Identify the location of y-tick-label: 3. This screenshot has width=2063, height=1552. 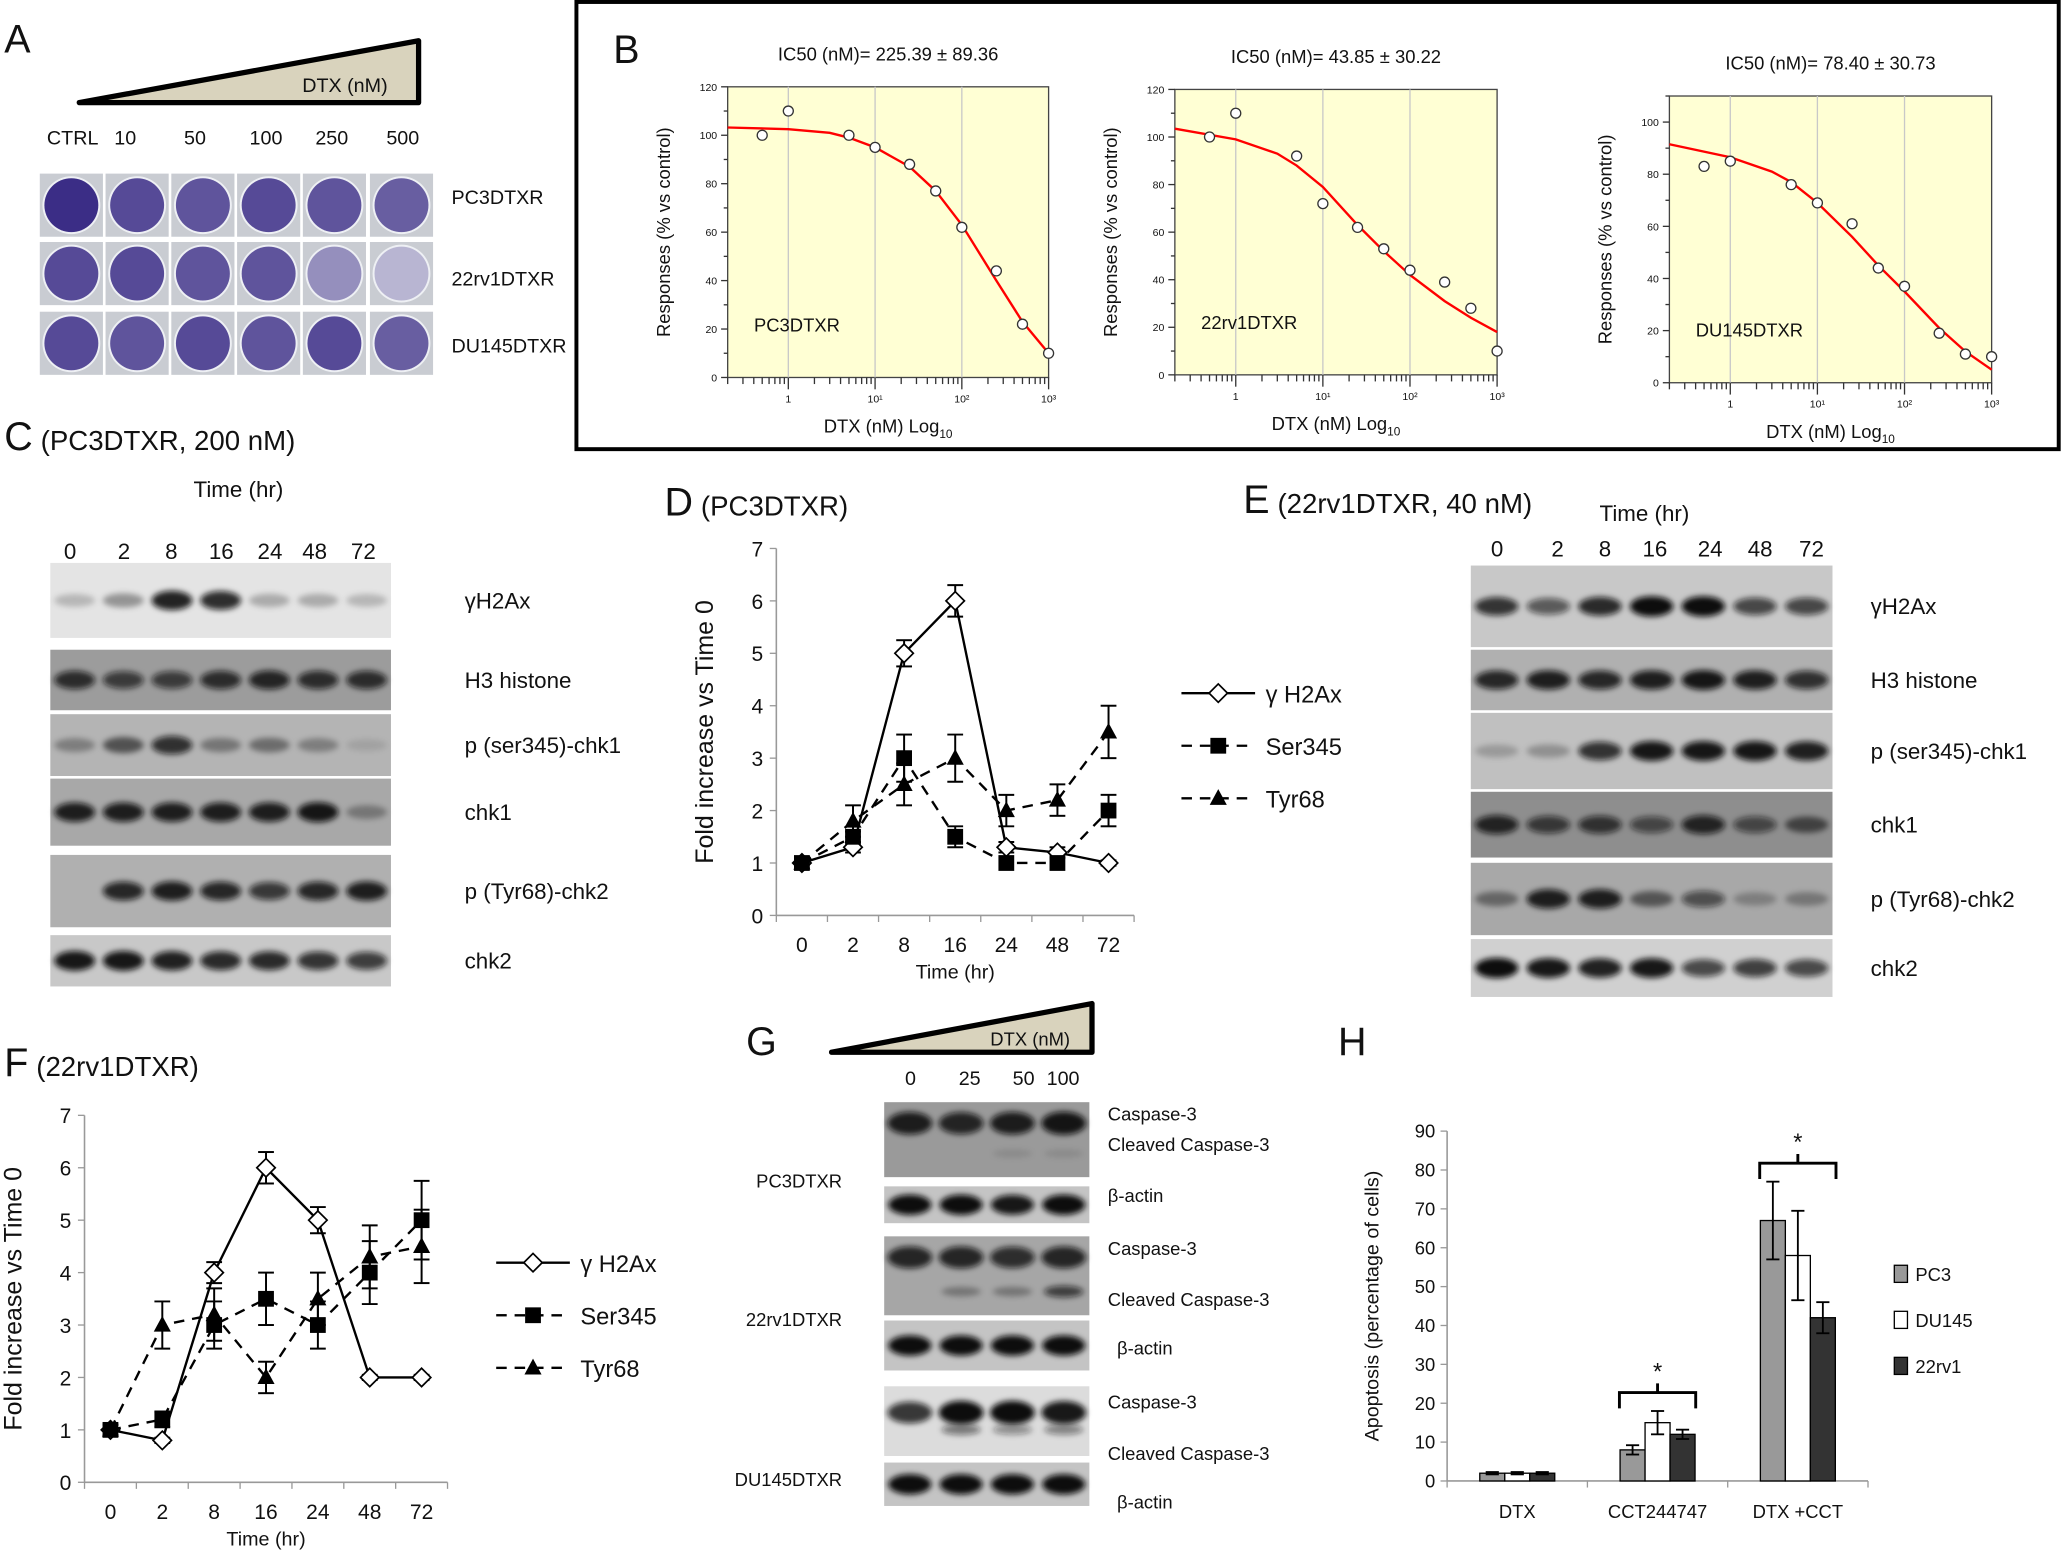
(66, 1326).